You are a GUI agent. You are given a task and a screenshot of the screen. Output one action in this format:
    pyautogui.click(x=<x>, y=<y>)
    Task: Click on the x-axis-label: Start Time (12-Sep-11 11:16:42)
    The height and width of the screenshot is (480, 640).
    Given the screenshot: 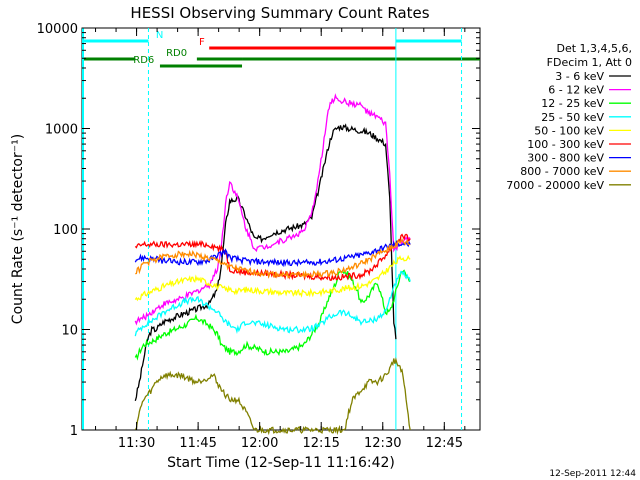 What is the action you would take?
    pyautogui.click(x=281, y=463)
    